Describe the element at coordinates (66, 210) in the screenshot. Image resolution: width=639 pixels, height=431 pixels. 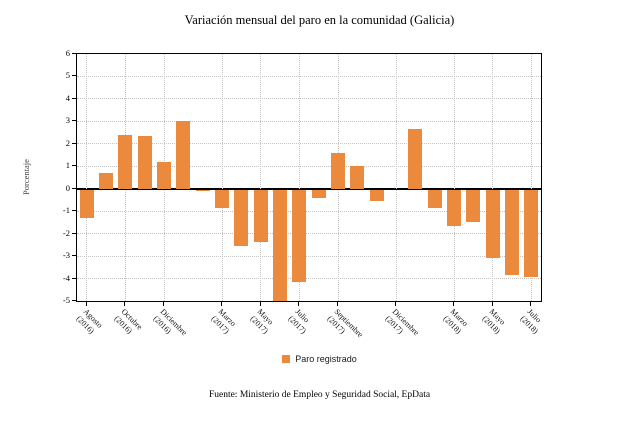
I see `y-tick-label: -1` at that location.